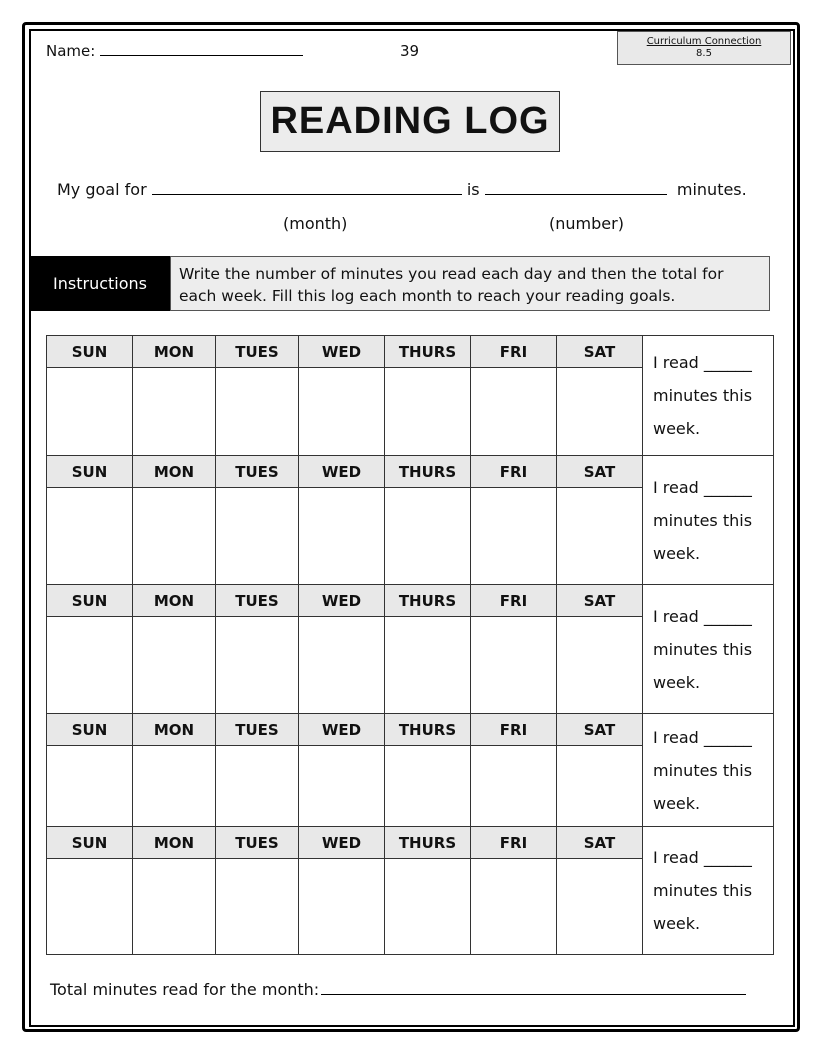 The height and width of the screenshot is (1058, 820). What do you see at coordinates (398, 989) in the screenshot?
I see `month-total: Total minutes read for the month:` at bounding box center [398, 989].